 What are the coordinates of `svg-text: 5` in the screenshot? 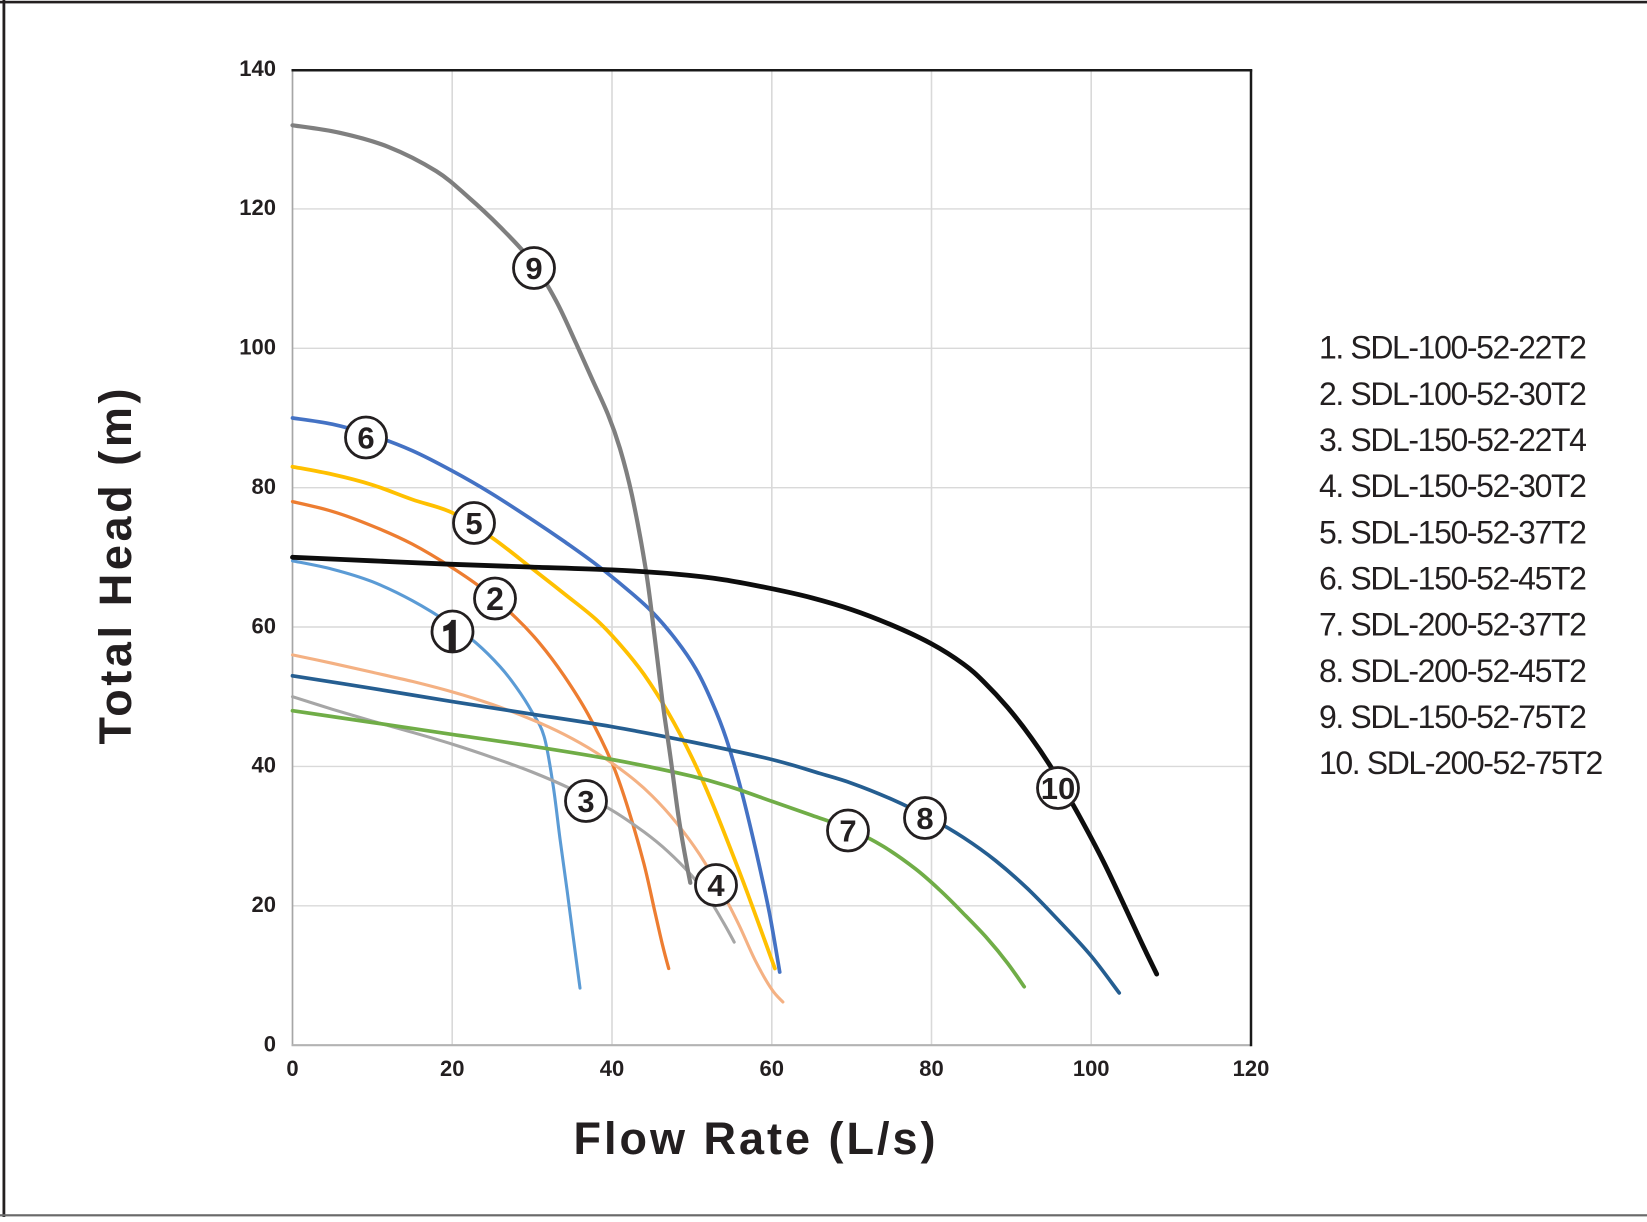 It's located at (473, 523).